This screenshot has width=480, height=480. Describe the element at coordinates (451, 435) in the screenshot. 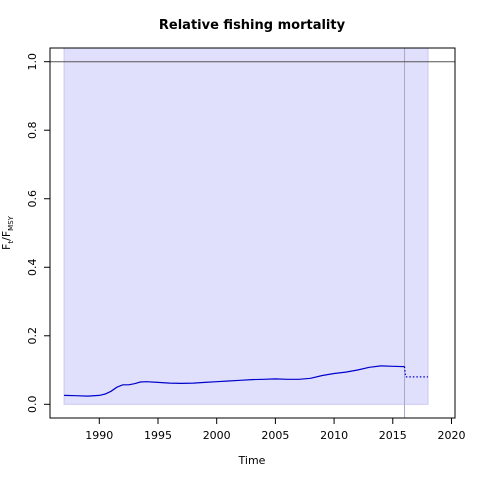

I see `x-tick-label: 2020` at that location.